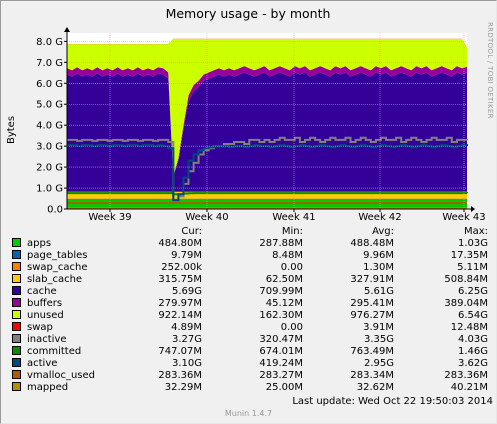 The width and height of the screenshot is (497, 424). Describe the element at coordinates (293, 217) in the screenshot. I see `x-tick-label: Week 41` at that location.